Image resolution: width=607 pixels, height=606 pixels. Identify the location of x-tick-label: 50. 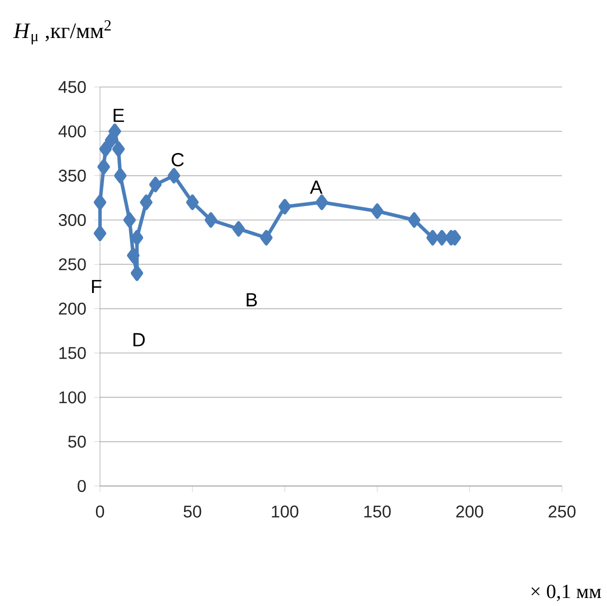
(193, 512).